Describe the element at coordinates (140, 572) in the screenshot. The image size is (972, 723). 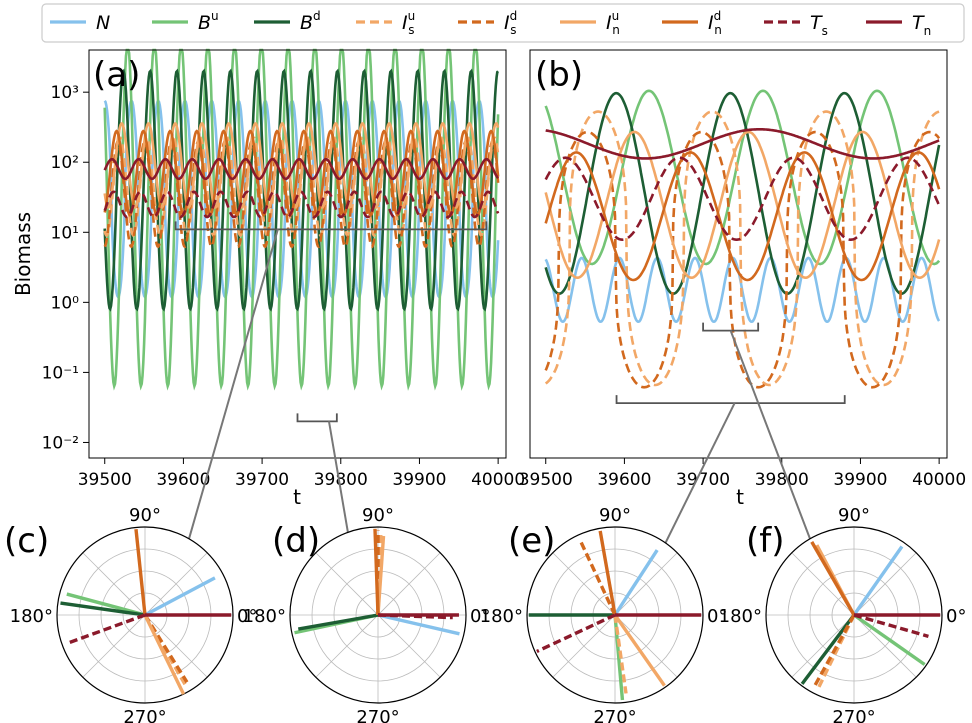
I see `polar-line-c-Ind` at that location.